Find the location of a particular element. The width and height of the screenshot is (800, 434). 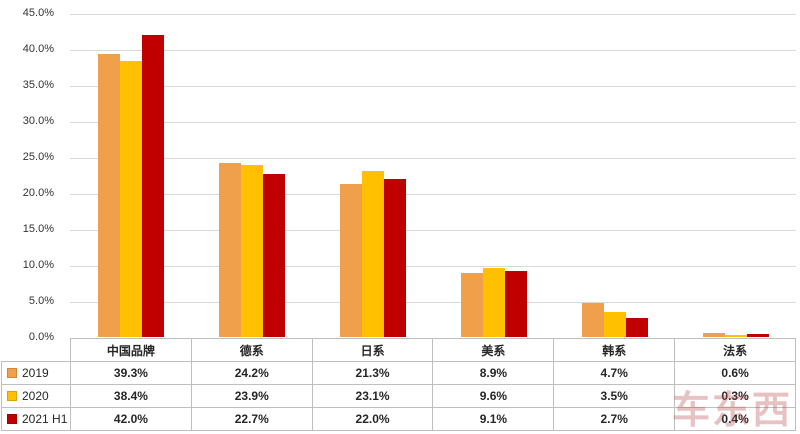

y-tick-label: 5.0% is located at coordinates (41, 301).